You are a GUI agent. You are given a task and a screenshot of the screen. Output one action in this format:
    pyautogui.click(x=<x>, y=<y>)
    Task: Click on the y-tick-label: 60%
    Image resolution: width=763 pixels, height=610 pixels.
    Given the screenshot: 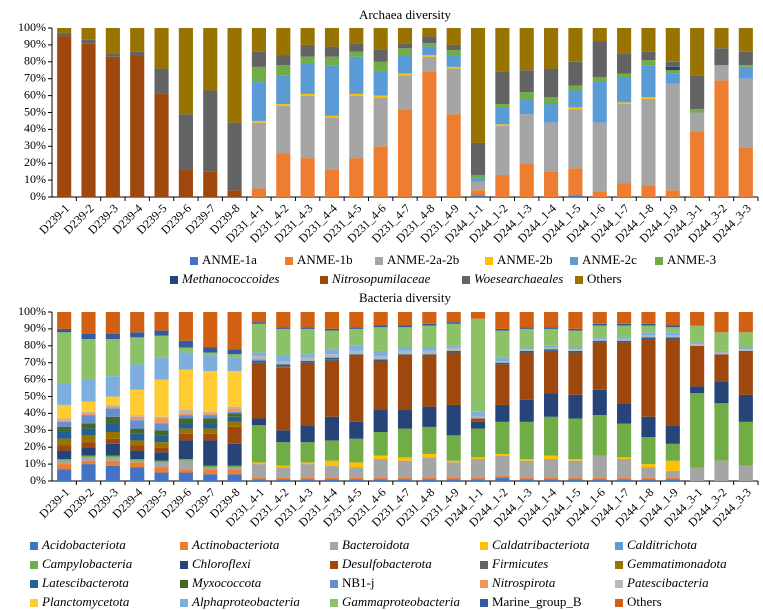 What is the action you would take?
    pyautogui.click(x=35, y=378)
    